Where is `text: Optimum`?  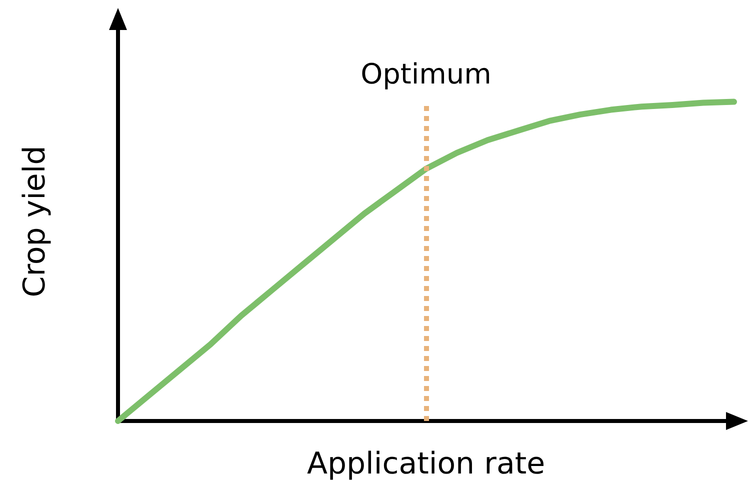 text: Optimum is located at coordinates (426, 73).